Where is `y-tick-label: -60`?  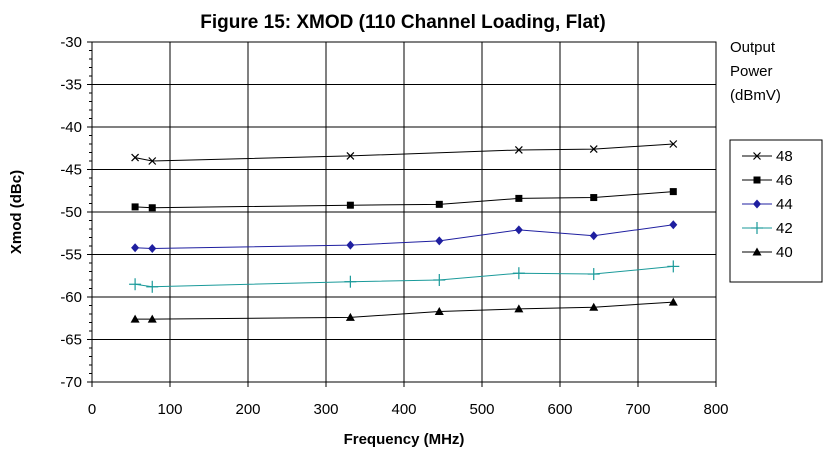 y-tick-label: -60 is located at coordinates (71, 297).